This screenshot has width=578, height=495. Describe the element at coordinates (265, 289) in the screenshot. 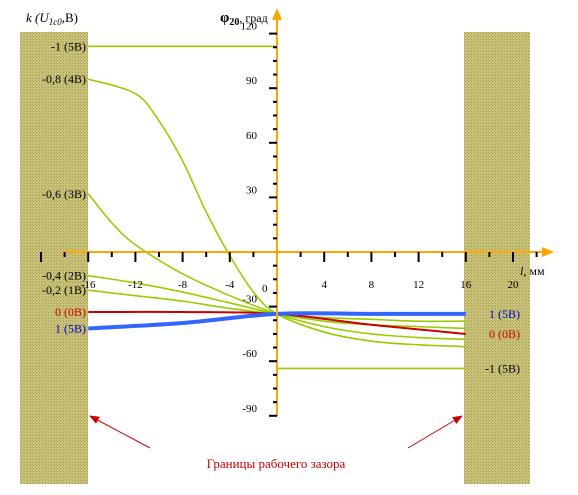

I see `origin-label: 0` at that location.